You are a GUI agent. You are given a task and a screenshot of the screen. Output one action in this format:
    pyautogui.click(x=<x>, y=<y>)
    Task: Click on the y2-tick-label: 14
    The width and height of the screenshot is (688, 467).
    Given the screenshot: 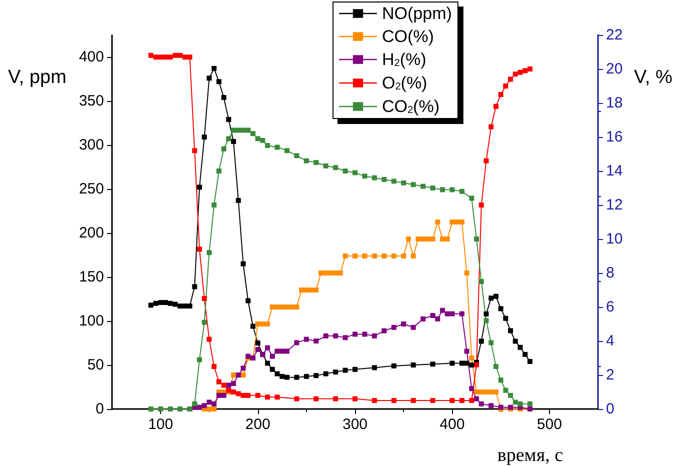 What is the action you would take?
    pyautogui.click(x=614, y=171)
    